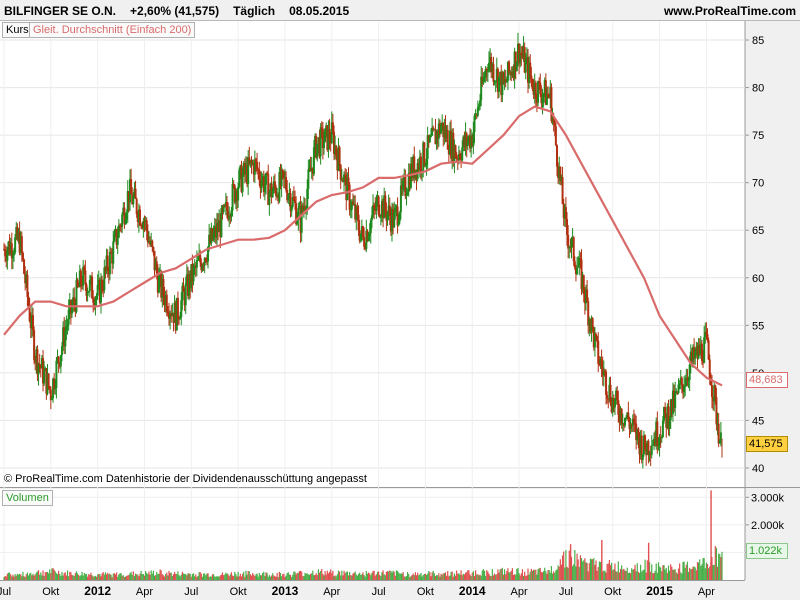 Image resolution: width=800 pixels, height=600 pixels. Describe the element at coordinates (425, 592) in the screenshot. I see `x-tick-label-9: Okt` at that location.